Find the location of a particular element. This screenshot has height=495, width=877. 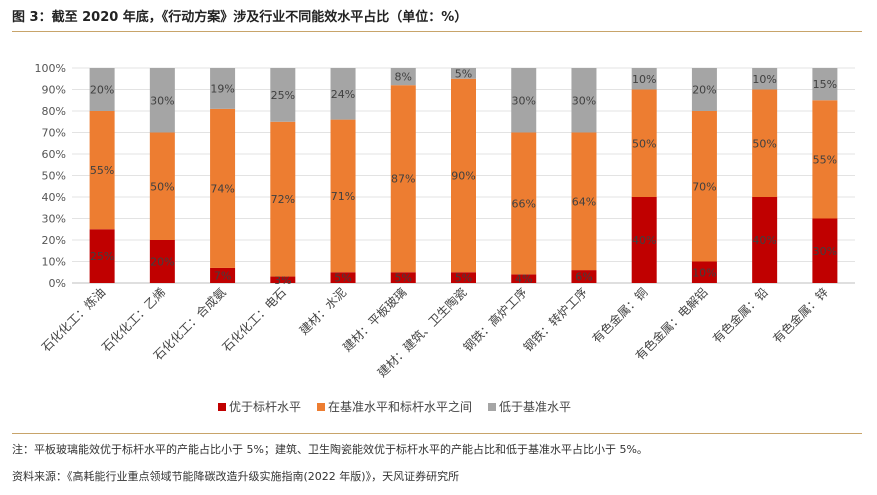

data-label: 7% is located at coordinates (222, 275).